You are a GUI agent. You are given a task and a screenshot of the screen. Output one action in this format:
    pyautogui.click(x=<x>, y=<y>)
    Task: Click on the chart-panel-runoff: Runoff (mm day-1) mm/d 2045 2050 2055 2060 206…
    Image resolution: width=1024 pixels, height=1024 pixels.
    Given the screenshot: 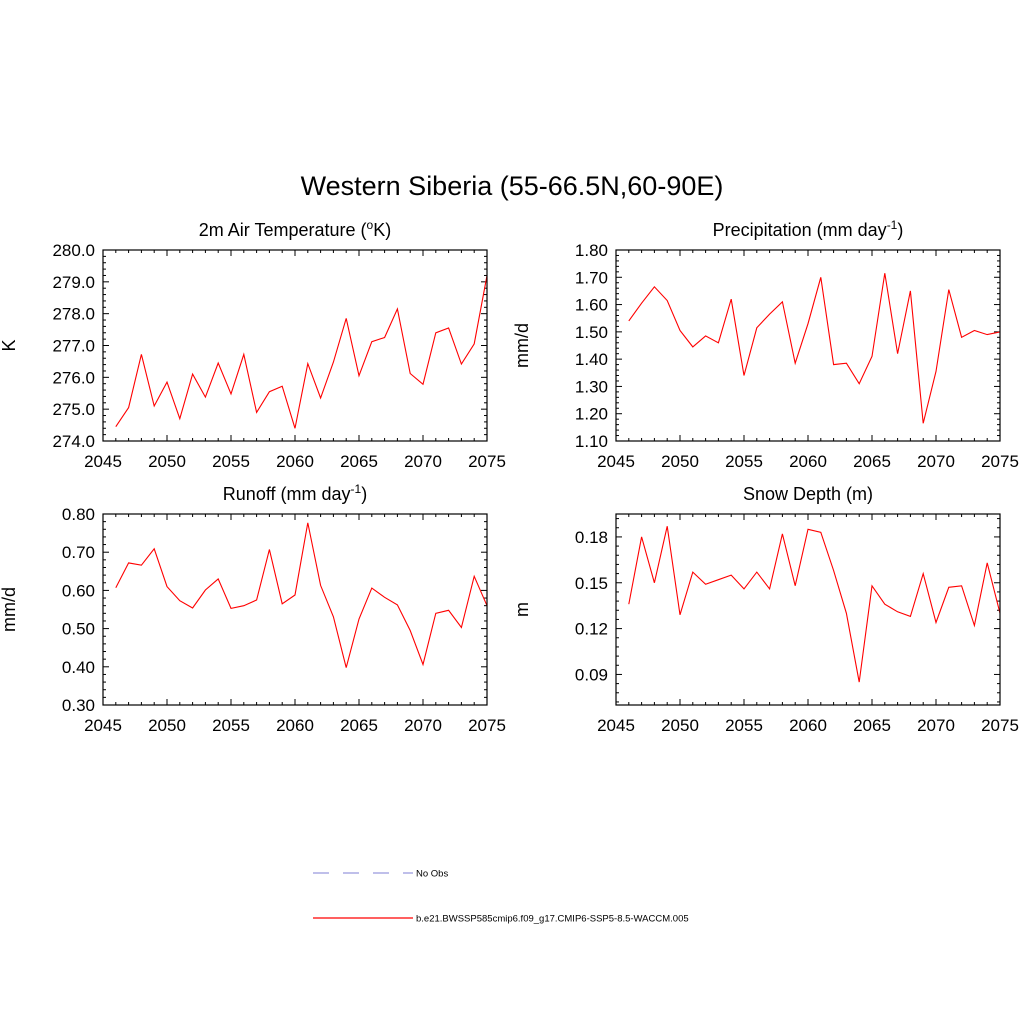 What is the action you would take?
    pyautogui.click(x=253, y=608)
    